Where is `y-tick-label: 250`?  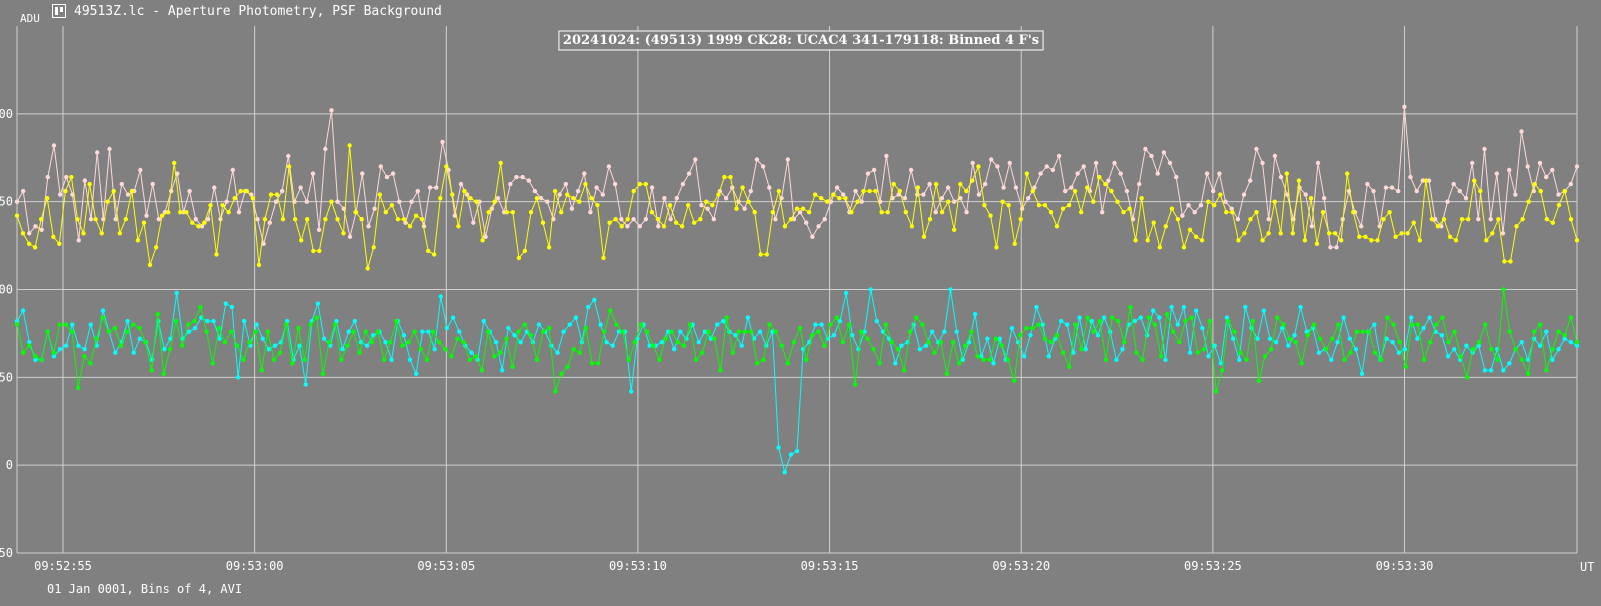 y-tick-label: 250 is located at coordinates (6, 377).